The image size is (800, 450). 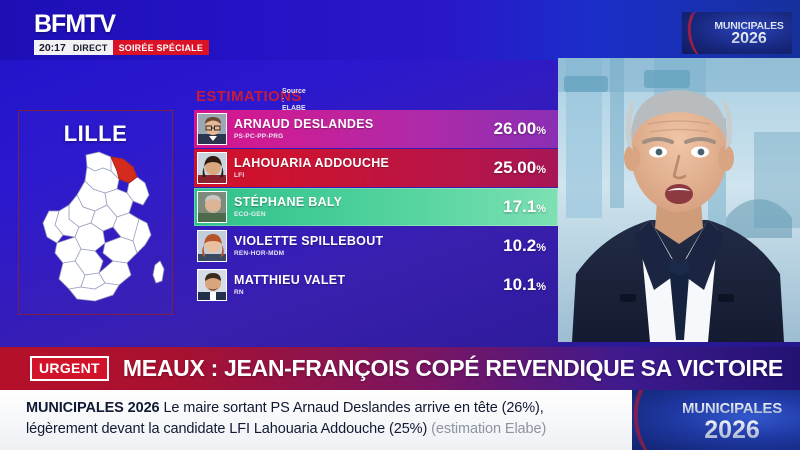 What do you see at coordinates (249, 96) in the screenshot?
I see `estimations-title: ESTIMATIONS` at bounding box center [249, 96].